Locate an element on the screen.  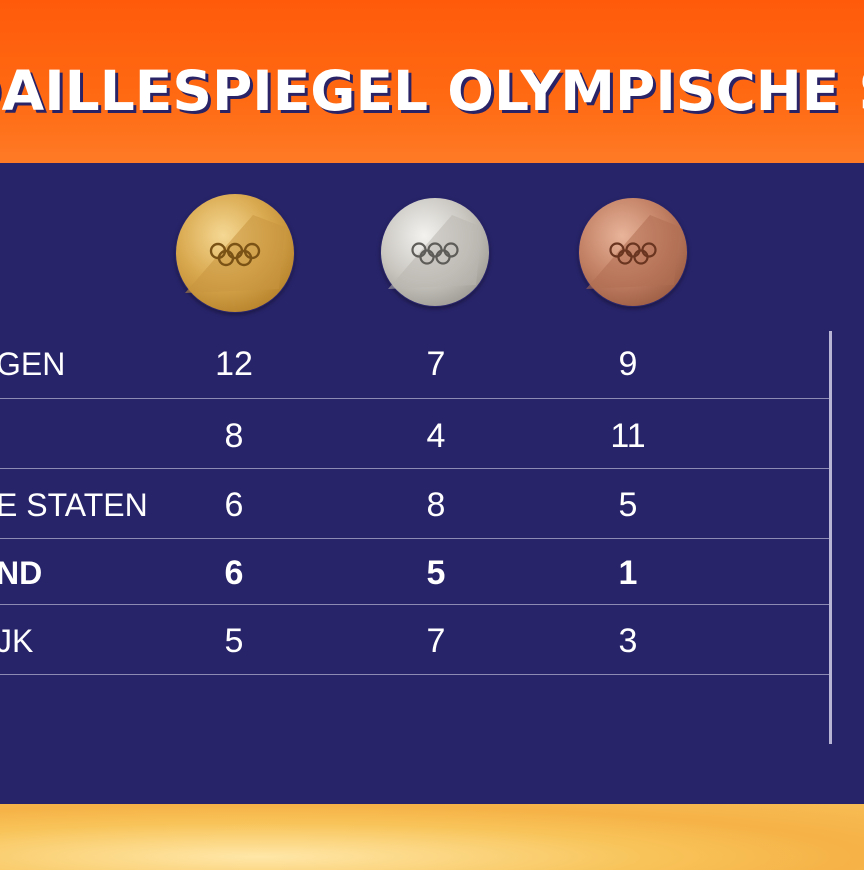
country-name: GEN is located at coordinates (33, 364).